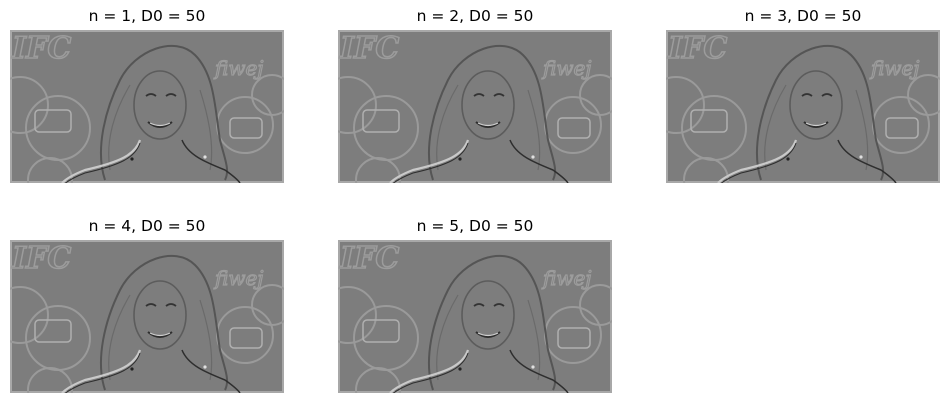 Image resolution: width=950 pixels, height=404 pixels. I want to click on panel-title: n = 3, D0 = 50, so click(803, 16).